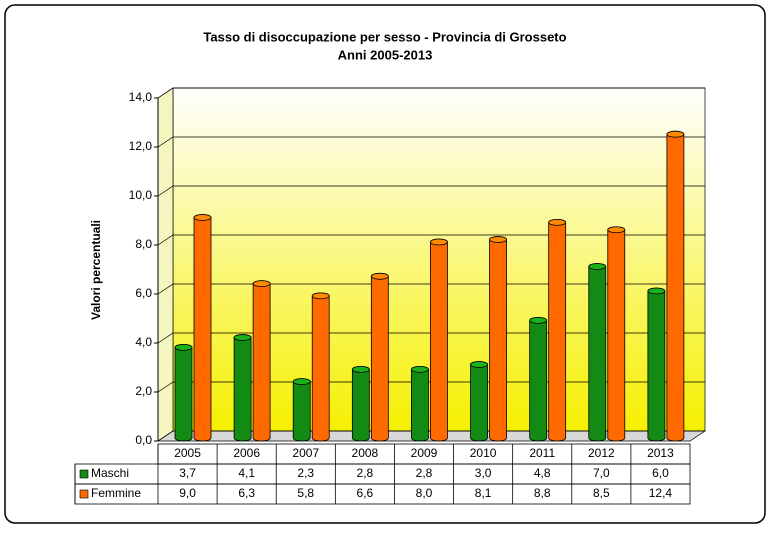 The image size is (771, 534). I want to click on legend-label: Femmine, so click(116, 493).